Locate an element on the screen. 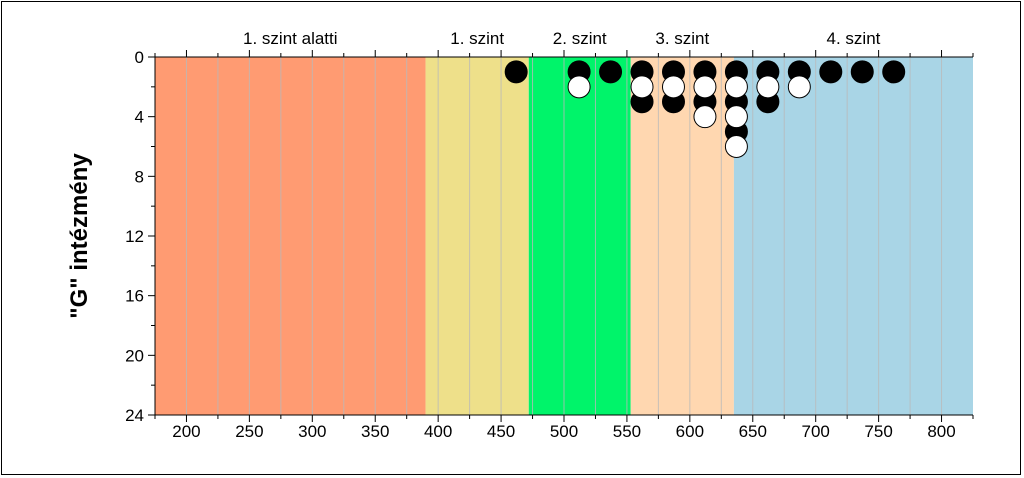  x-tick-label: 750 is located at coordinates (878, 431).